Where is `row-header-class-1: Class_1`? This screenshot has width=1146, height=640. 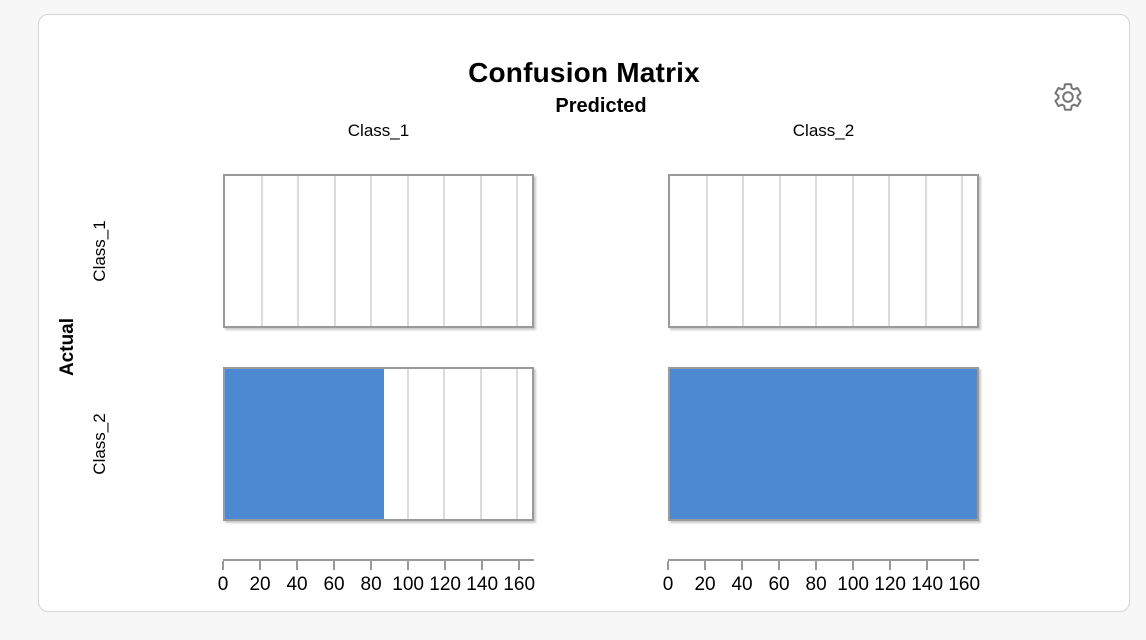 row-header-class-1: Class_1 is located at coordinates (99, 251).